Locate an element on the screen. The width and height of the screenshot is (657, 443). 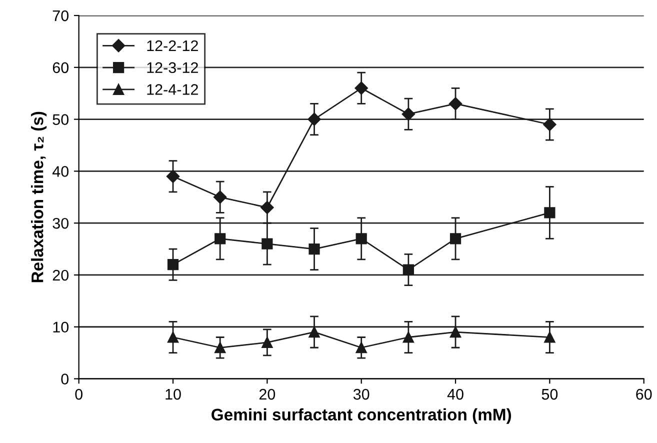
x-axis-title: Gemini surfactant concentration (mM) is located at coordinates (362, 416).